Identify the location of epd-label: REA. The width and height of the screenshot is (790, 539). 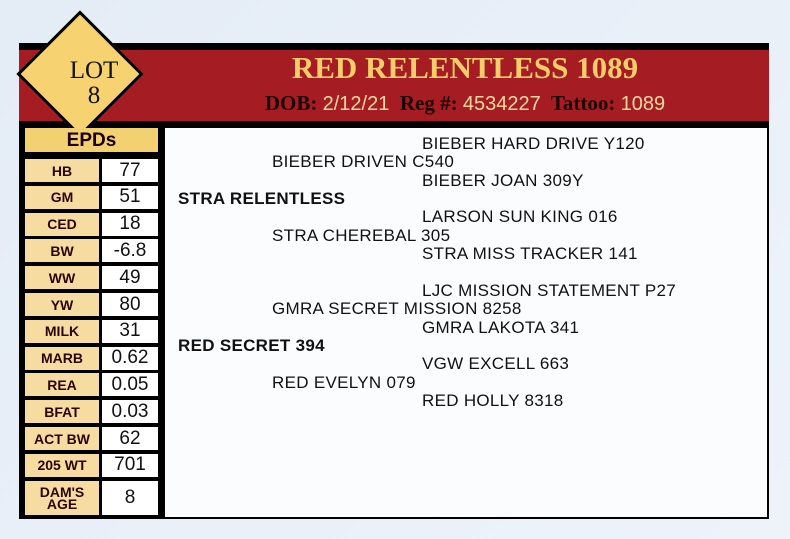
(62, 385).